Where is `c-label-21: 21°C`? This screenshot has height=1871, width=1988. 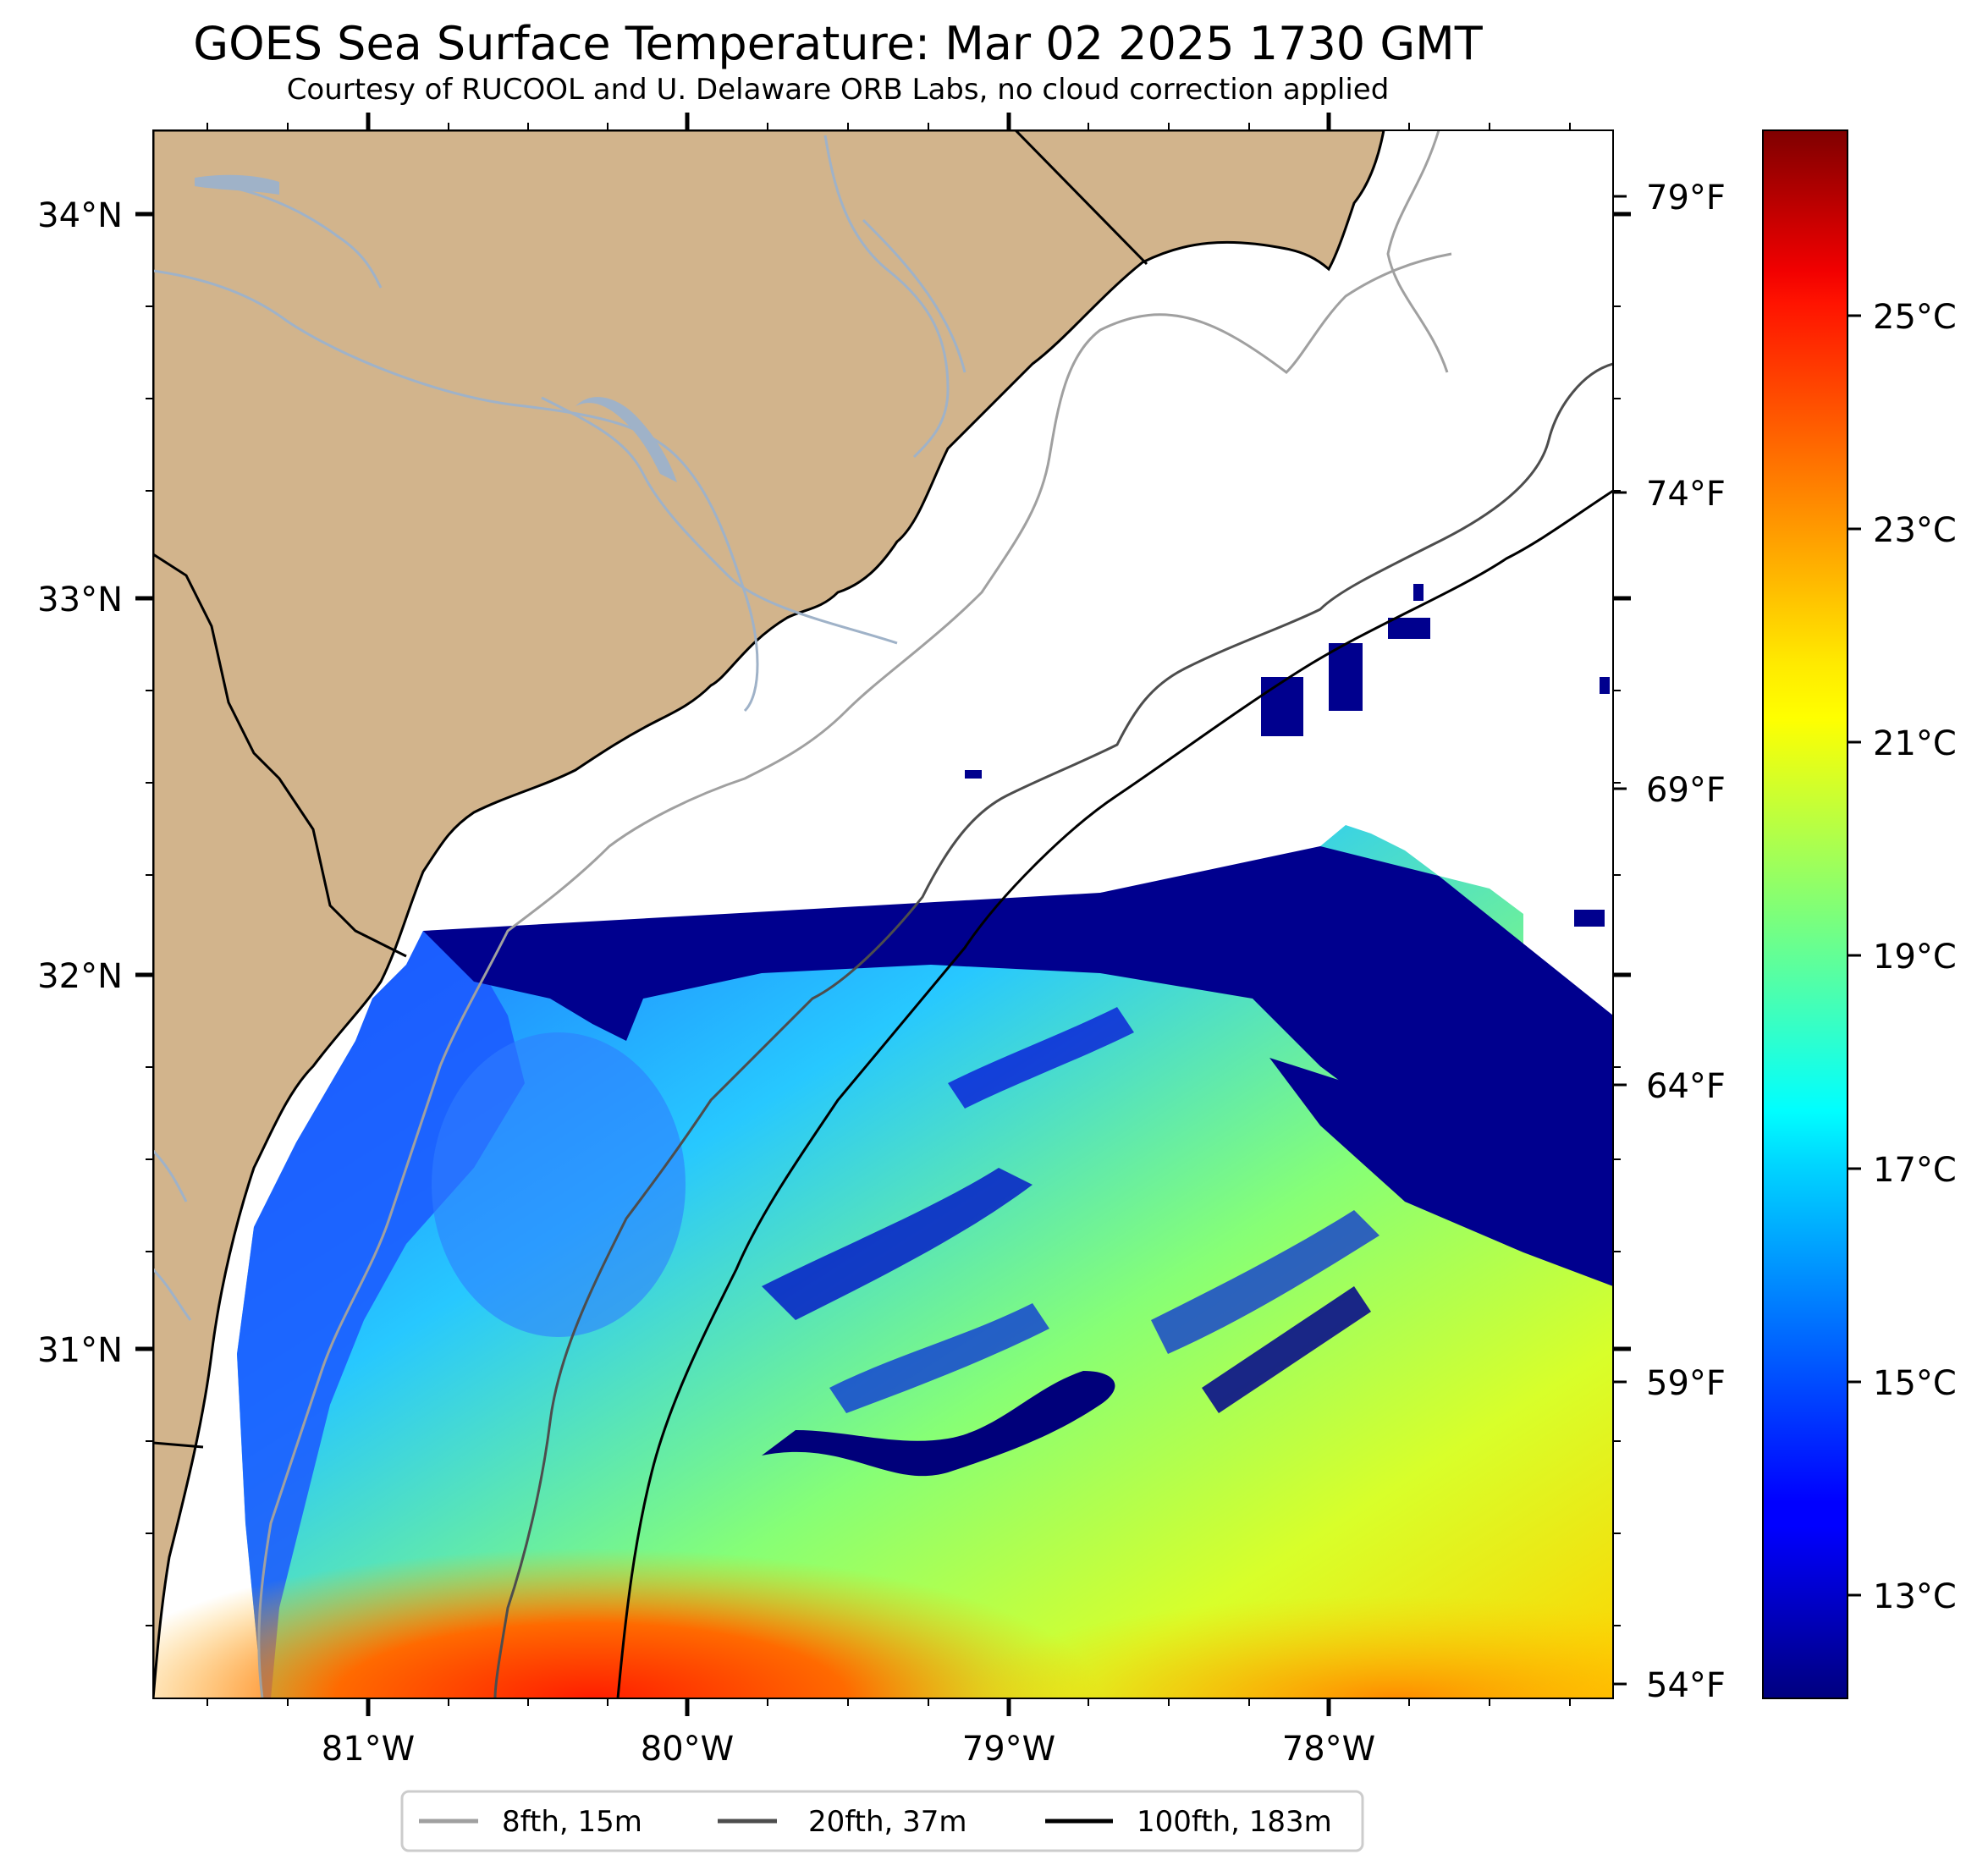 c-label-21: 21°C is located at coordinates (1915, 744).